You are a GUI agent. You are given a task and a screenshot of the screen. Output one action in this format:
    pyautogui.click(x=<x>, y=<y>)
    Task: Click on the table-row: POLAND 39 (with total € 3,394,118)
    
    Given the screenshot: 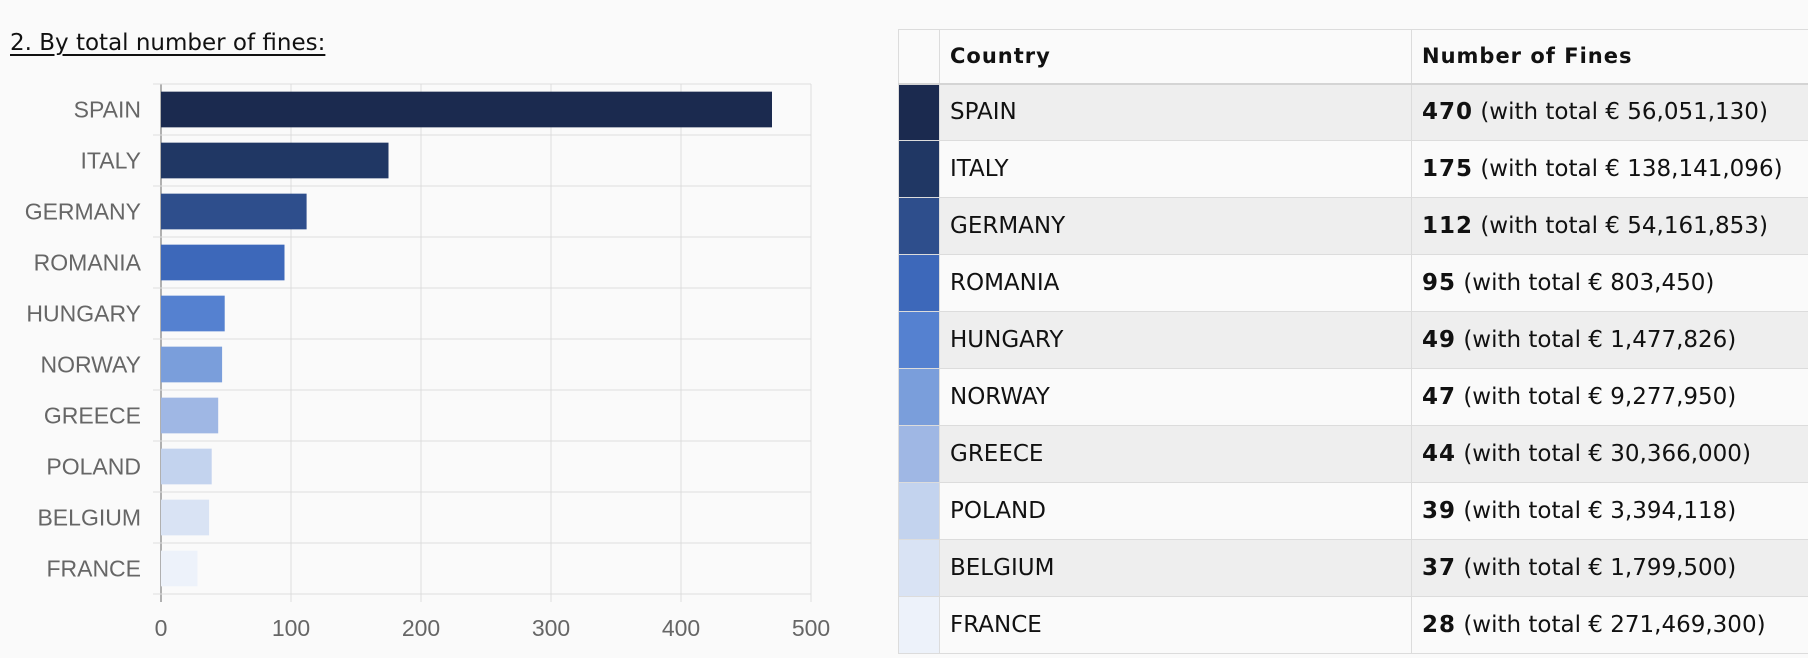 What is the action you would take?
    pyautogui.click(x=1353, y=511)
    